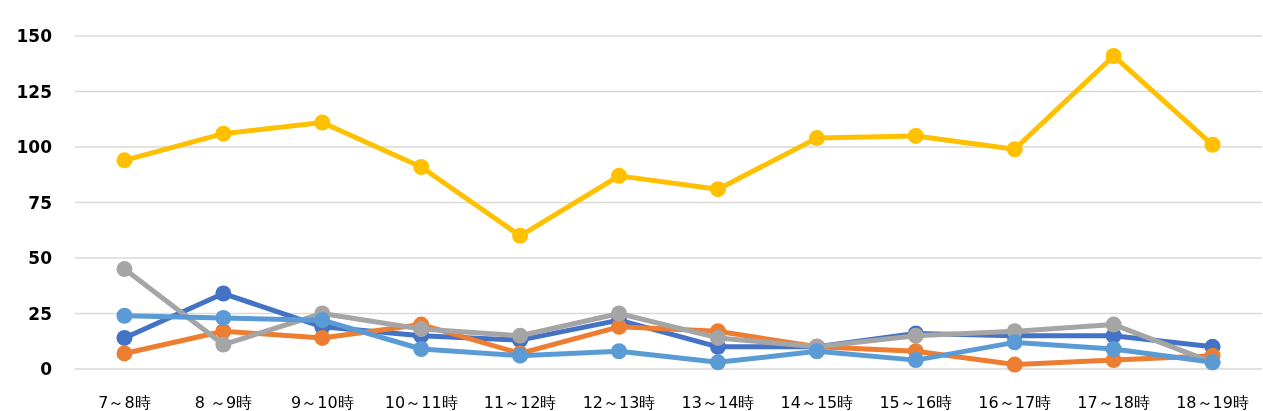  I want to click on y-tick-label: 75, so click(40, 202).